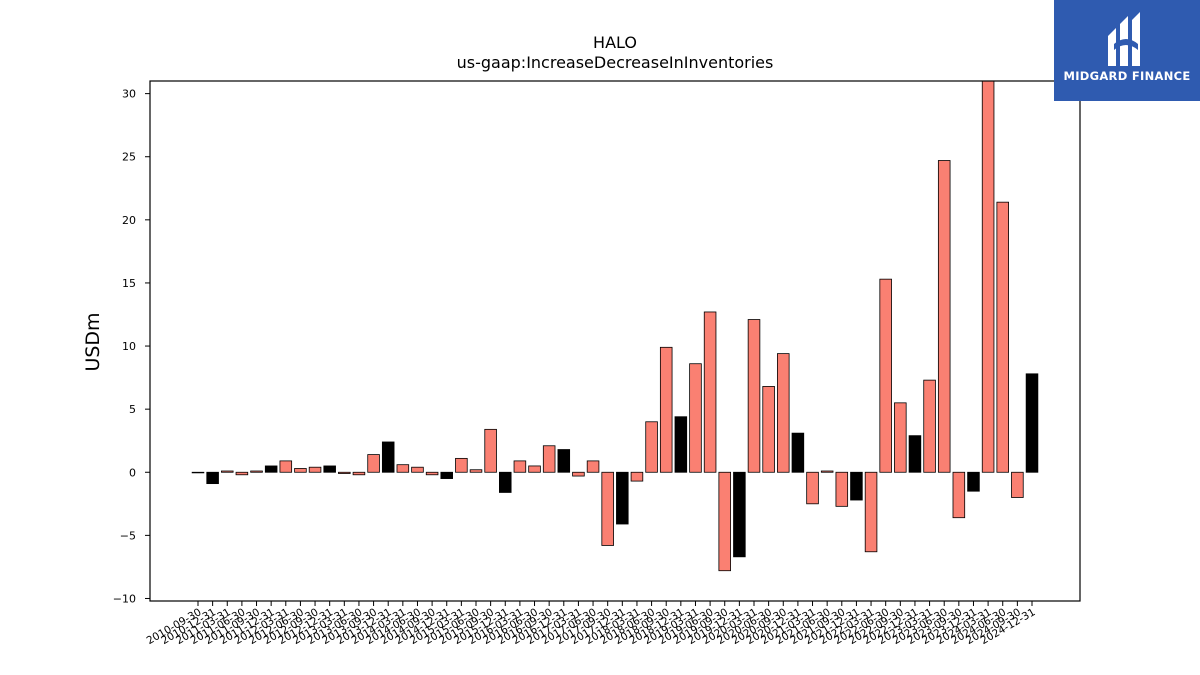  What do you see at coordinates (132, 472) in the screenshot?
I see `y-tick-label: 0` at bounding box center [132, 472].